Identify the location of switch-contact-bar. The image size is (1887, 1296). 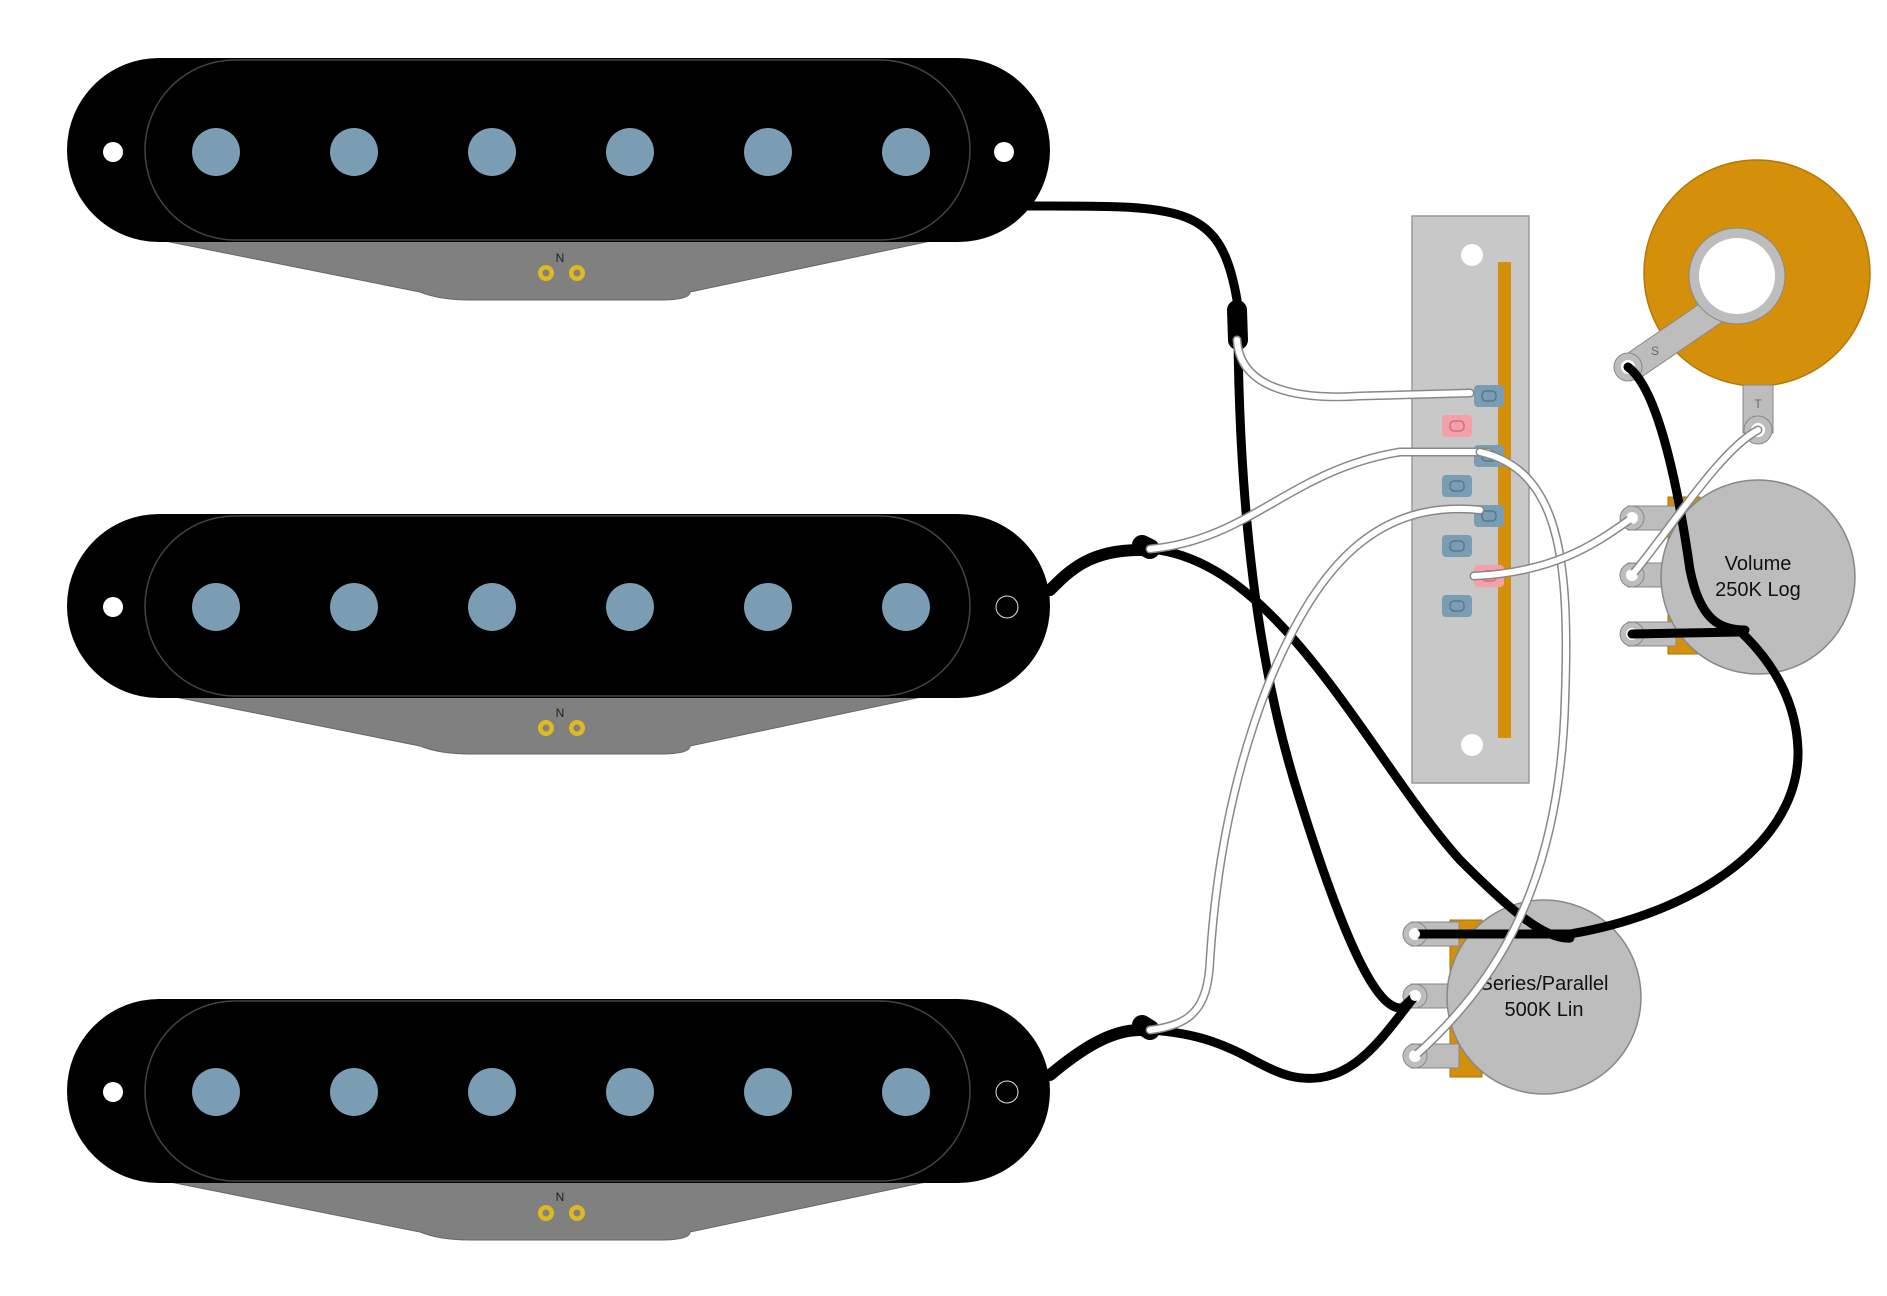
(1504, 500).